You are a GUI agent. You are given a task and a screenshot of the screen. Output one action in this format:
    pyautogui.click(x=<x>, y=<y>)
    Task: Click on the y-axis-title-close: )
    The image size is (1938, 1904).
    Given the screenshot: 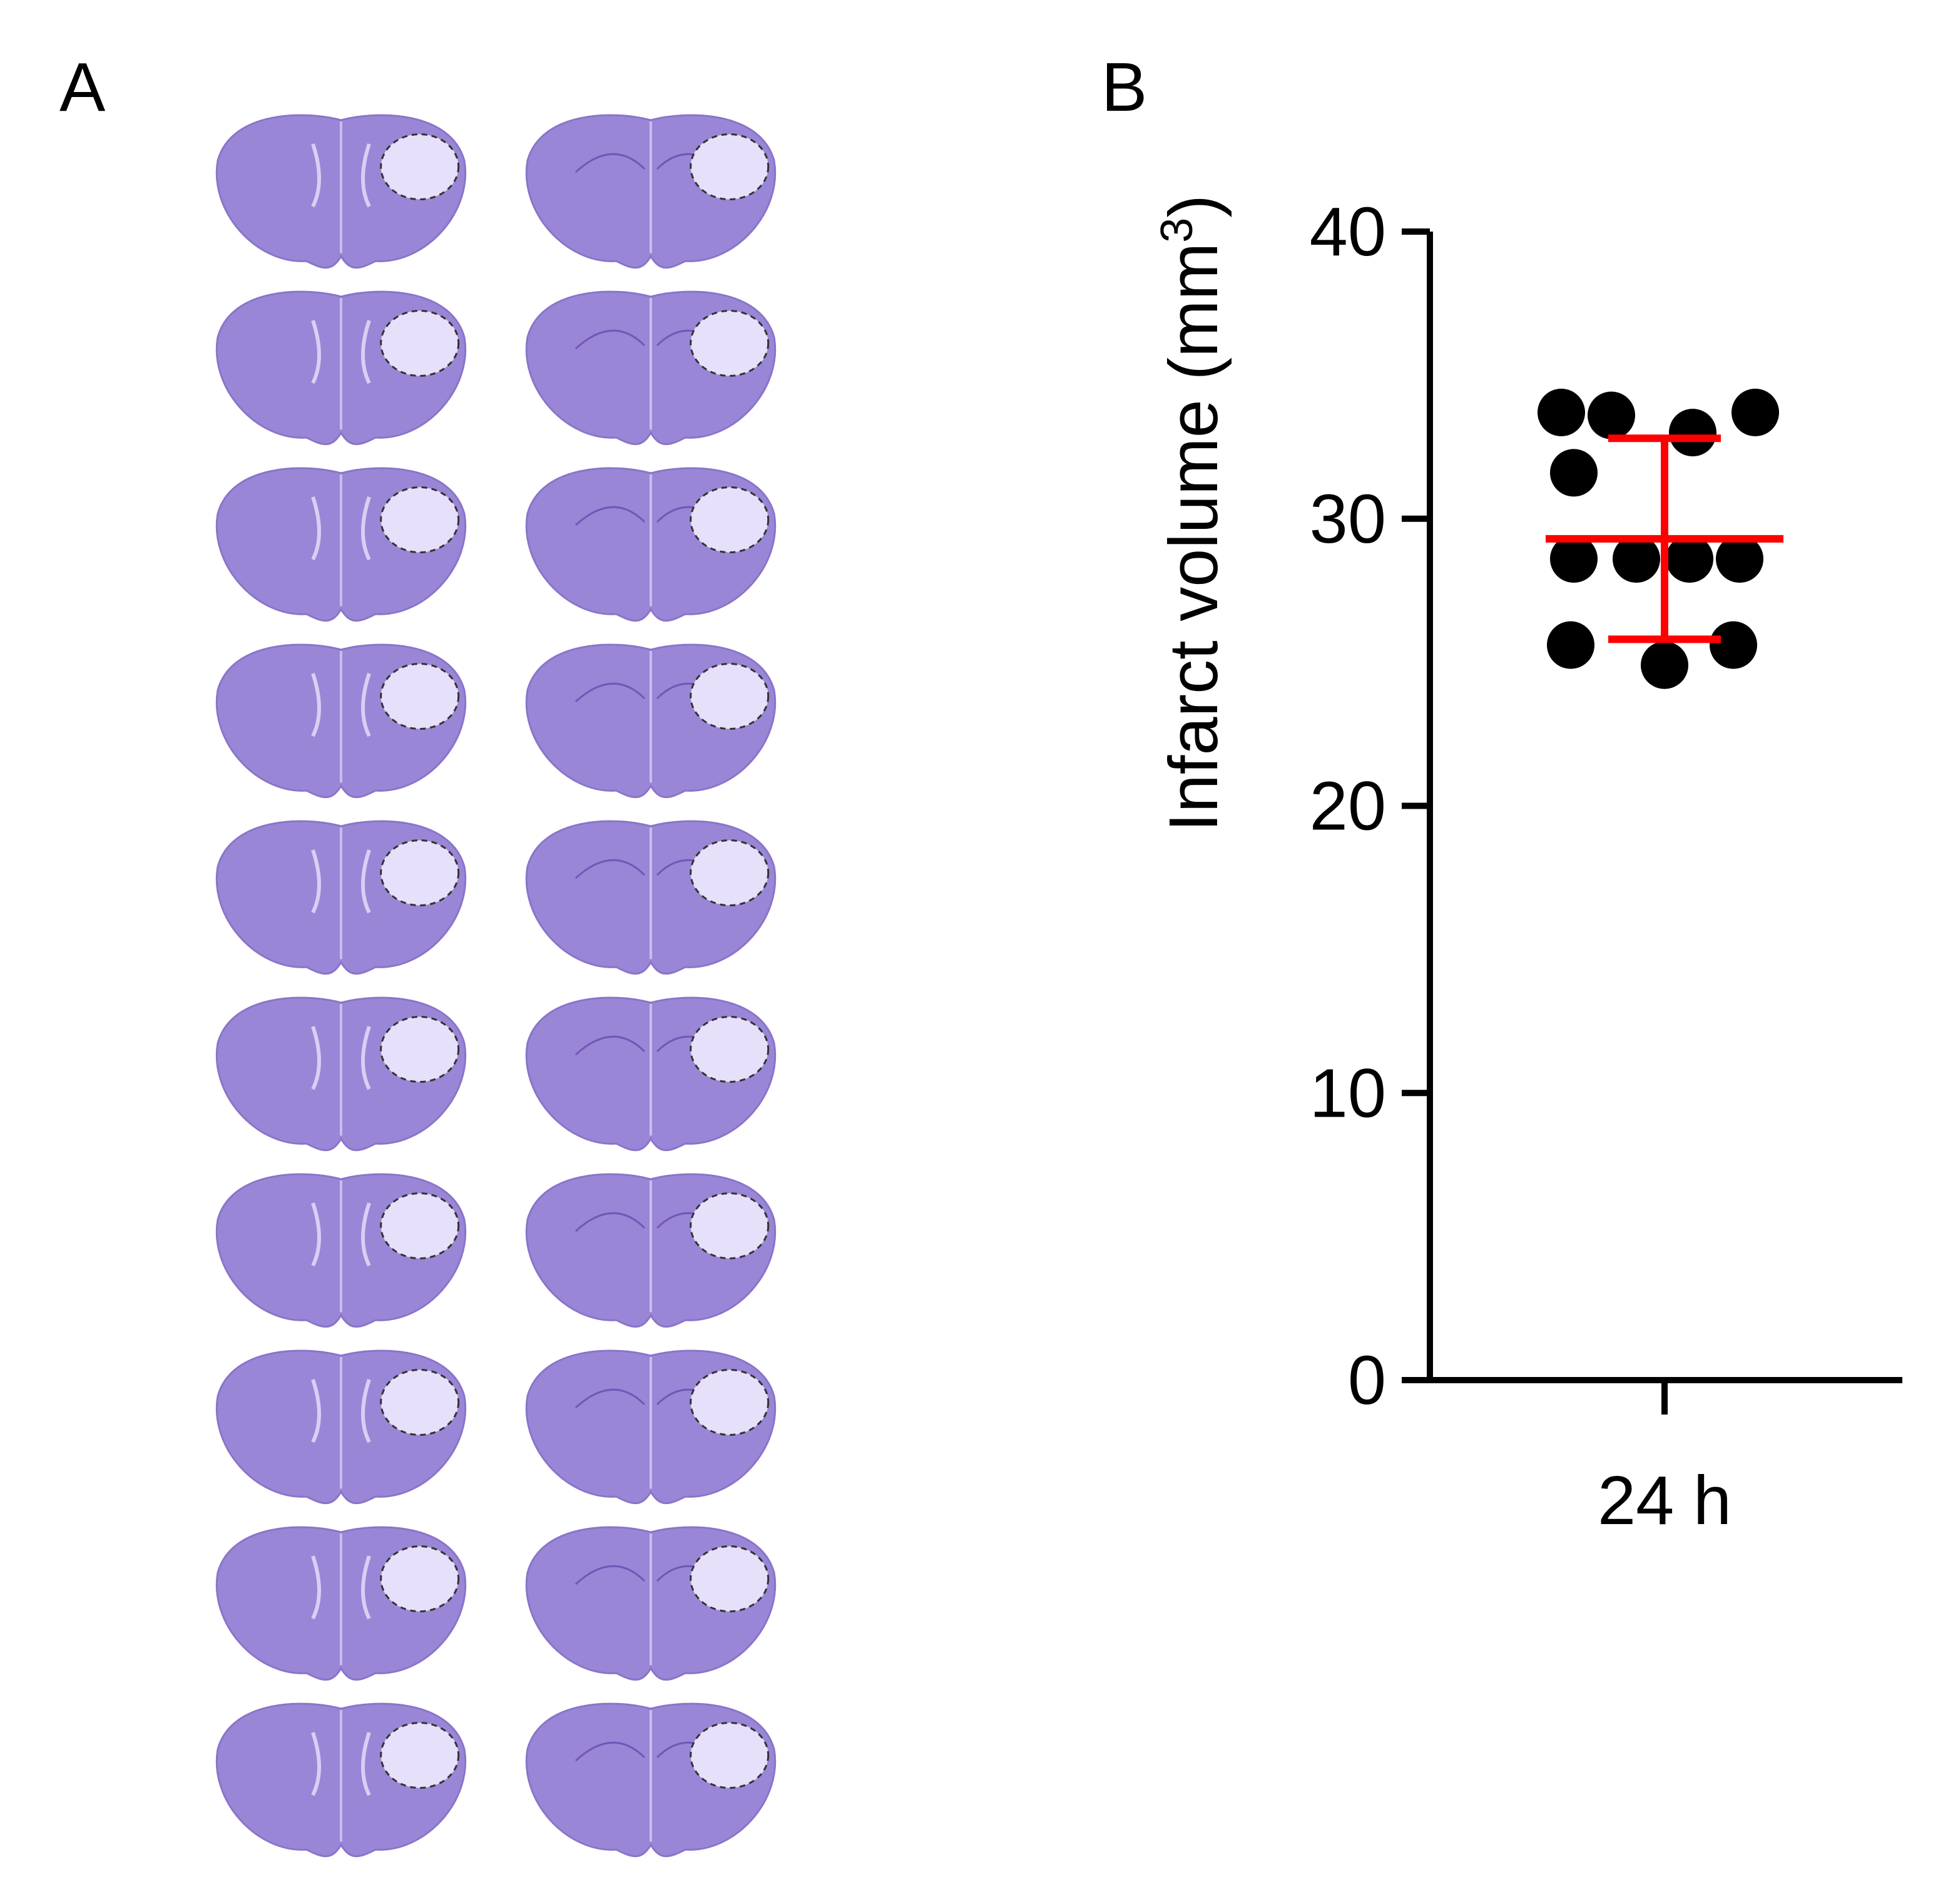 What is the action you would take?
    pyautogui.click(x=1194, y=206)
    